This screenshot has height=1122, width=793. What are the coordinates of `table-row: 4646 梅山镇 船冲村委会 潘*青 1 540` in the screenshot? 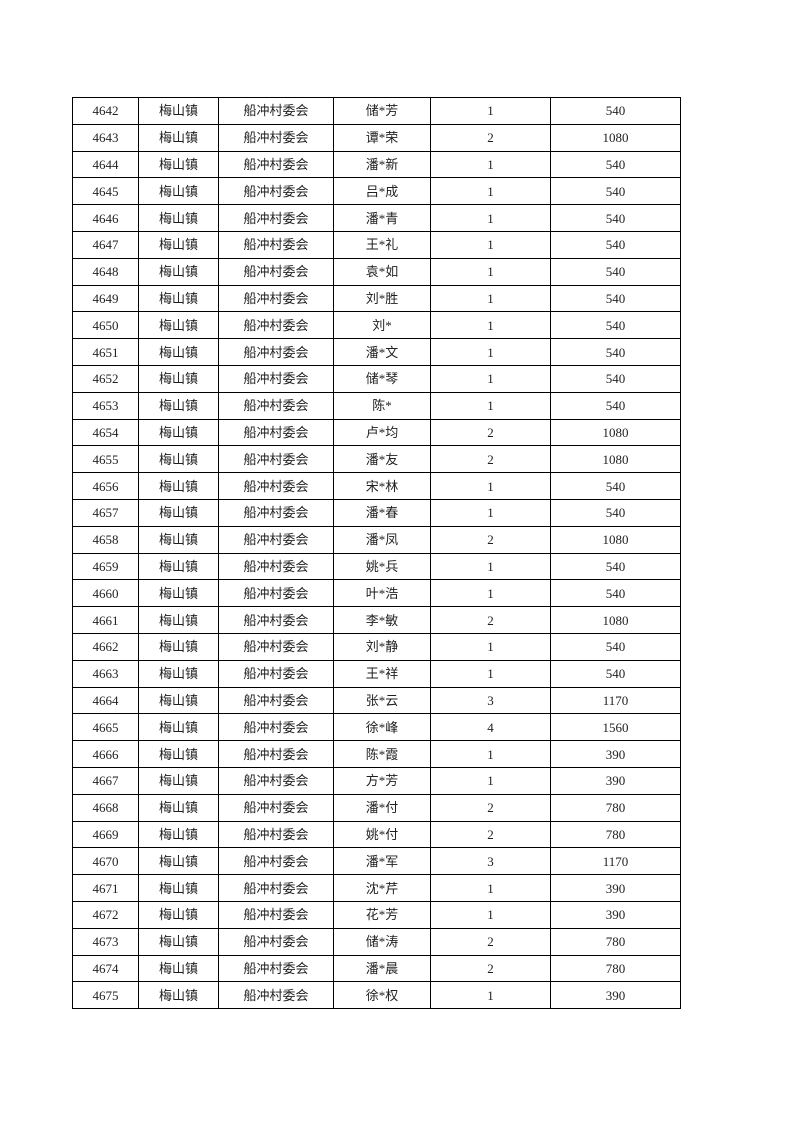 It's located at (376, 218).